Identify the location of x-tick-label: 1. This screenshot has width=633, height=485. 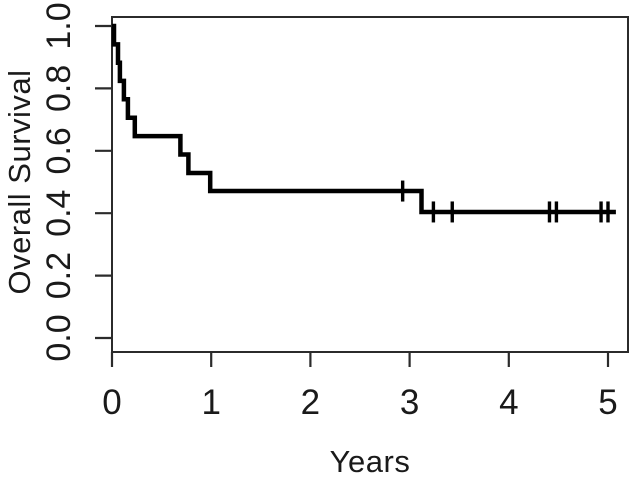
(210, 402).